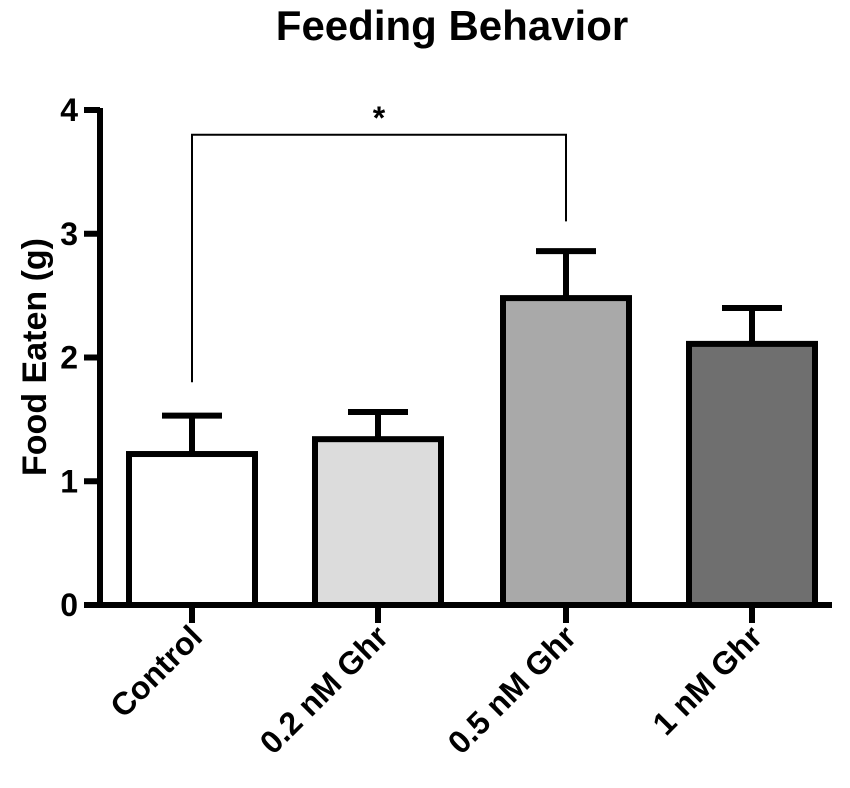  I want to click on significance-bracket, so click(379, 258).